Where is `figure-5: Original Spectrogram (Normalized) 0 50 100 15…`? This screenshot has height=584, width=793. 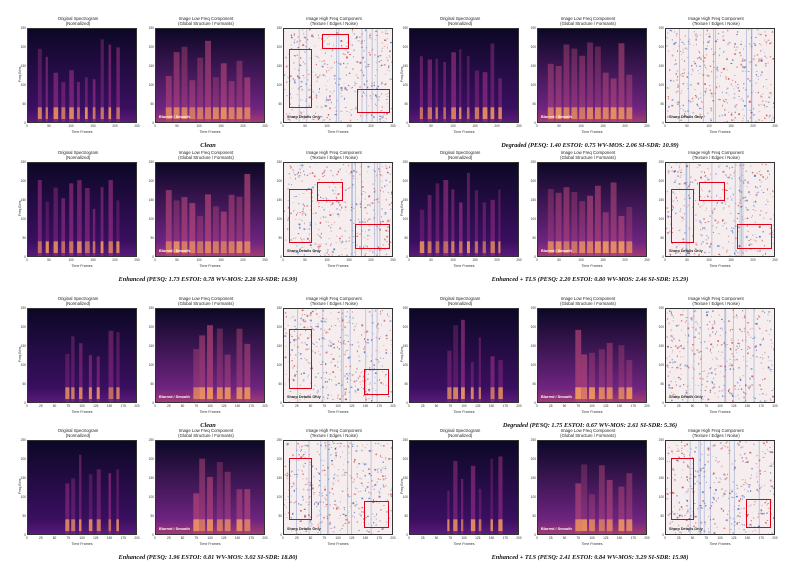
figure-5: Original Spectrogram (Normalized) 0 50 100 15… is located at coordinates (208, 367).